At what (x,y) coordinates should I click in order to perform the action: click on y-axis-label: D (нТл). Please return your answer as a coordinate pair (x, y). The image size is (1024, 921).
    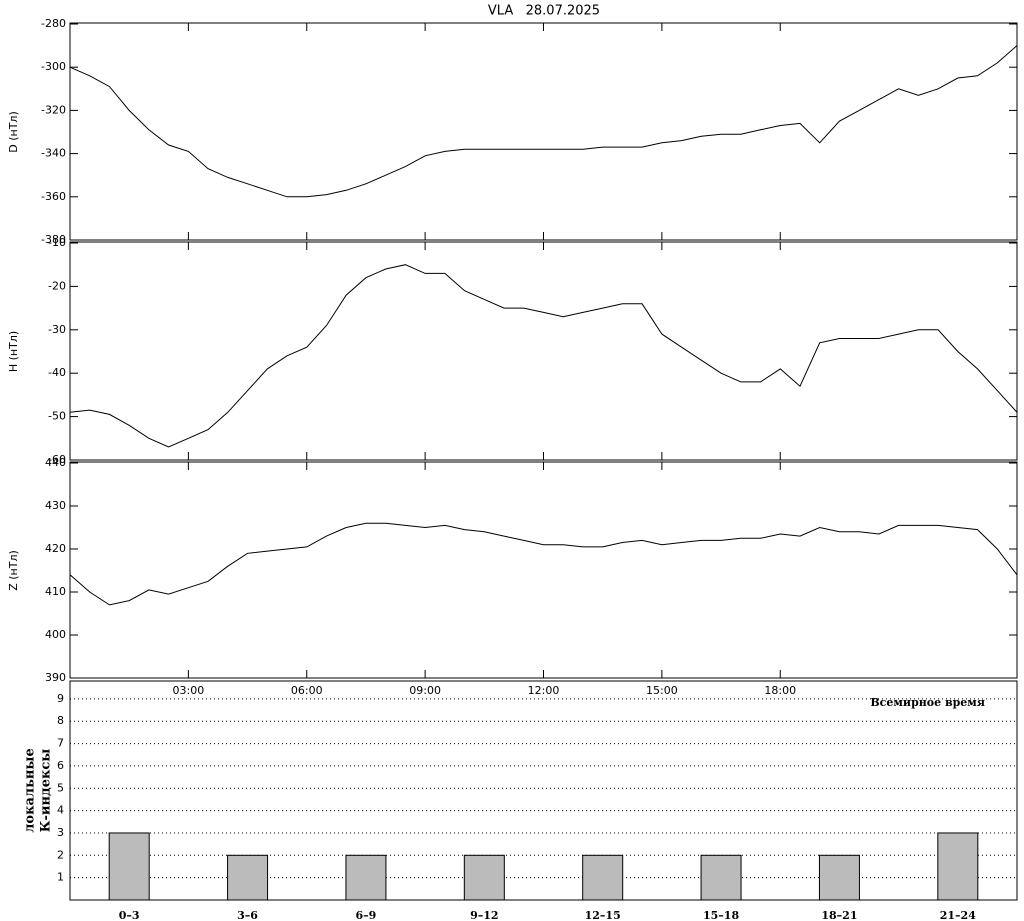
    Looking at the image, I should click on (13, 132).